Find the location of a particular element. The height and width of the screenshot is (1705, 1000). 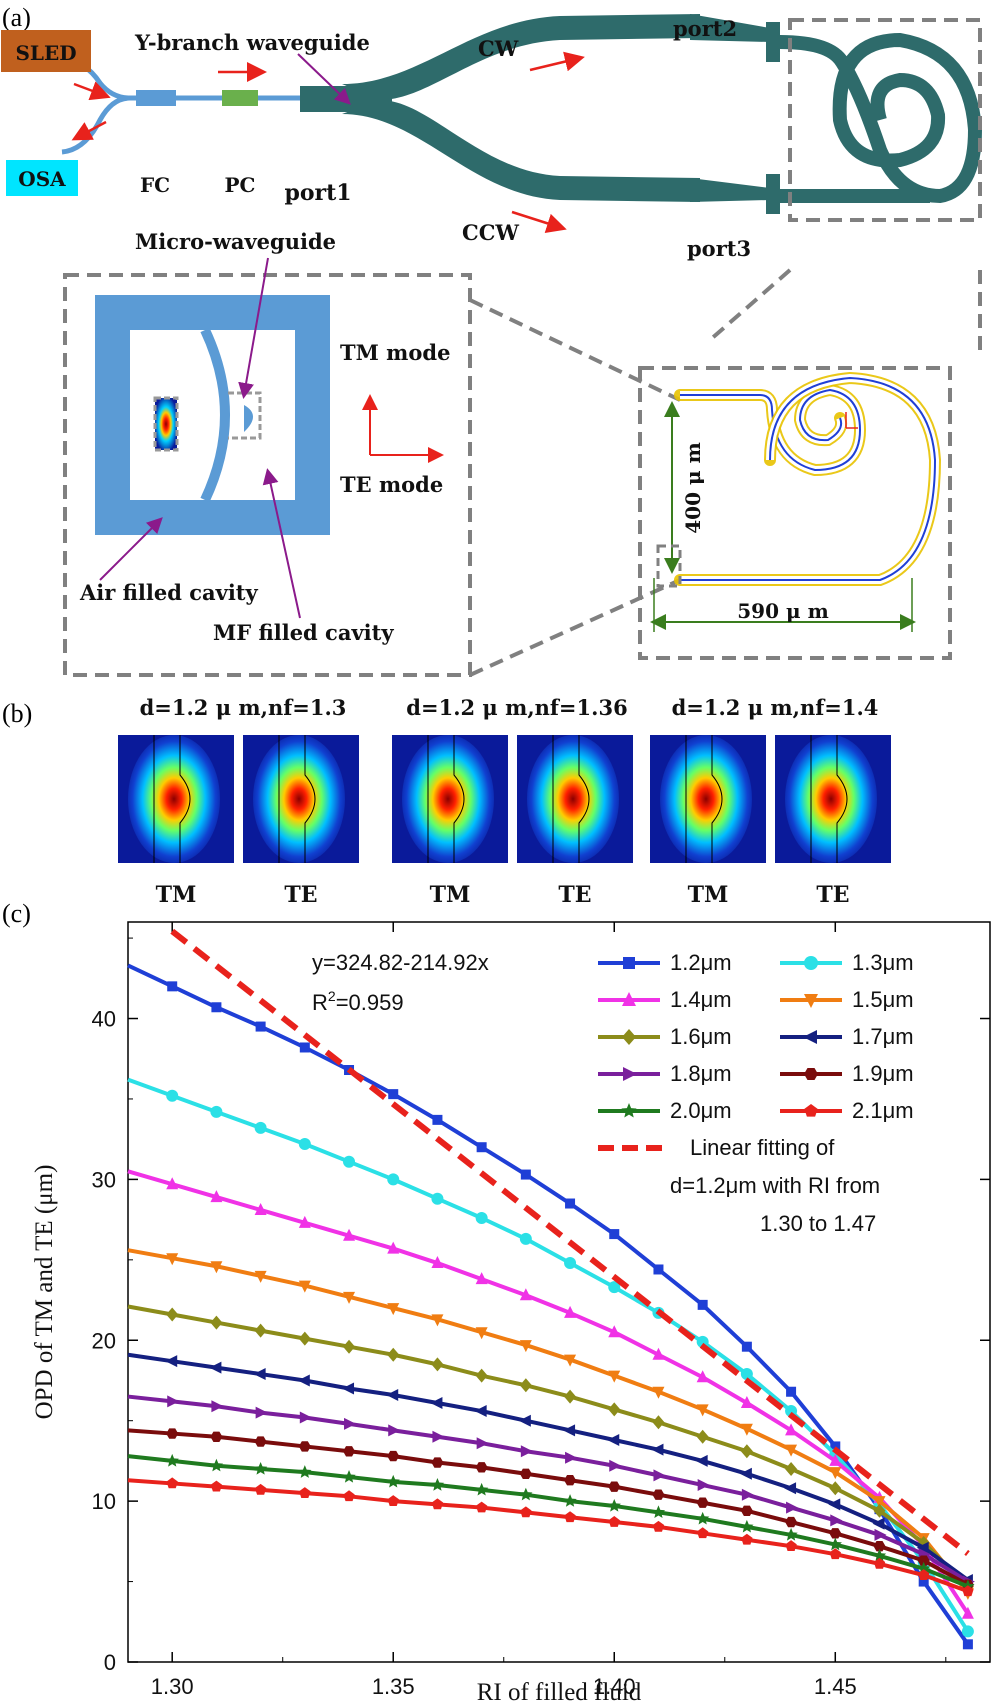

panel-label-c: (c) is located at coordinates (16, 913).